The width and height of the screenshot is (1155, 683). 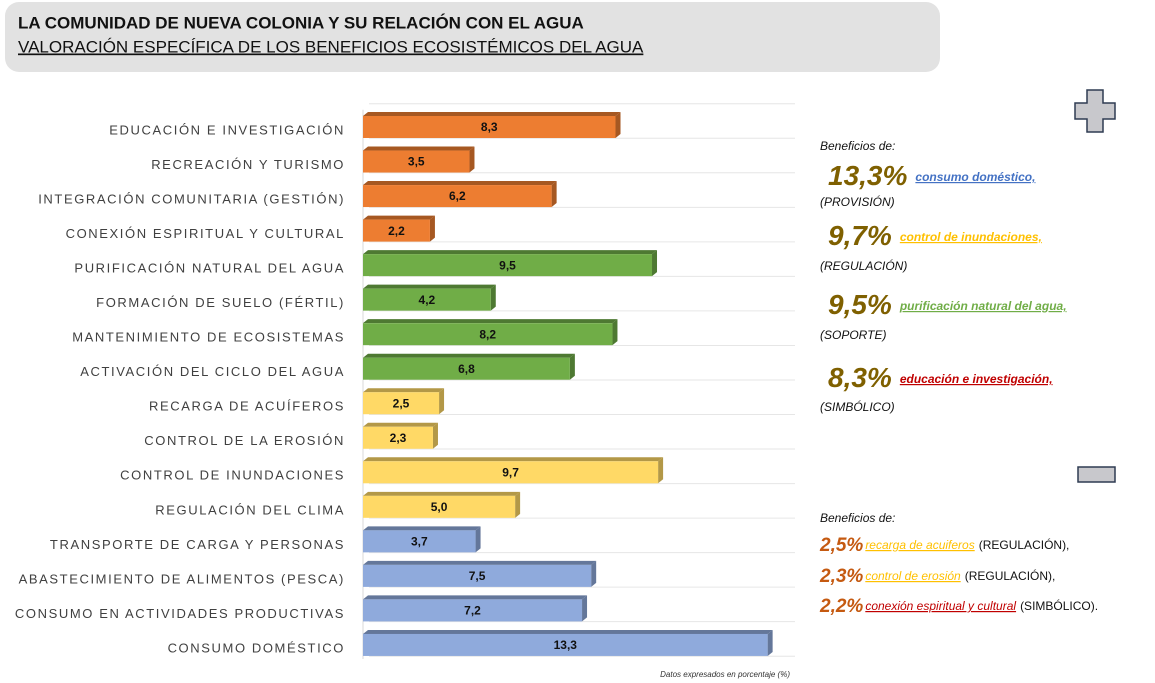 I want to click on value-label: 4,2, so click(x=427, y=300).